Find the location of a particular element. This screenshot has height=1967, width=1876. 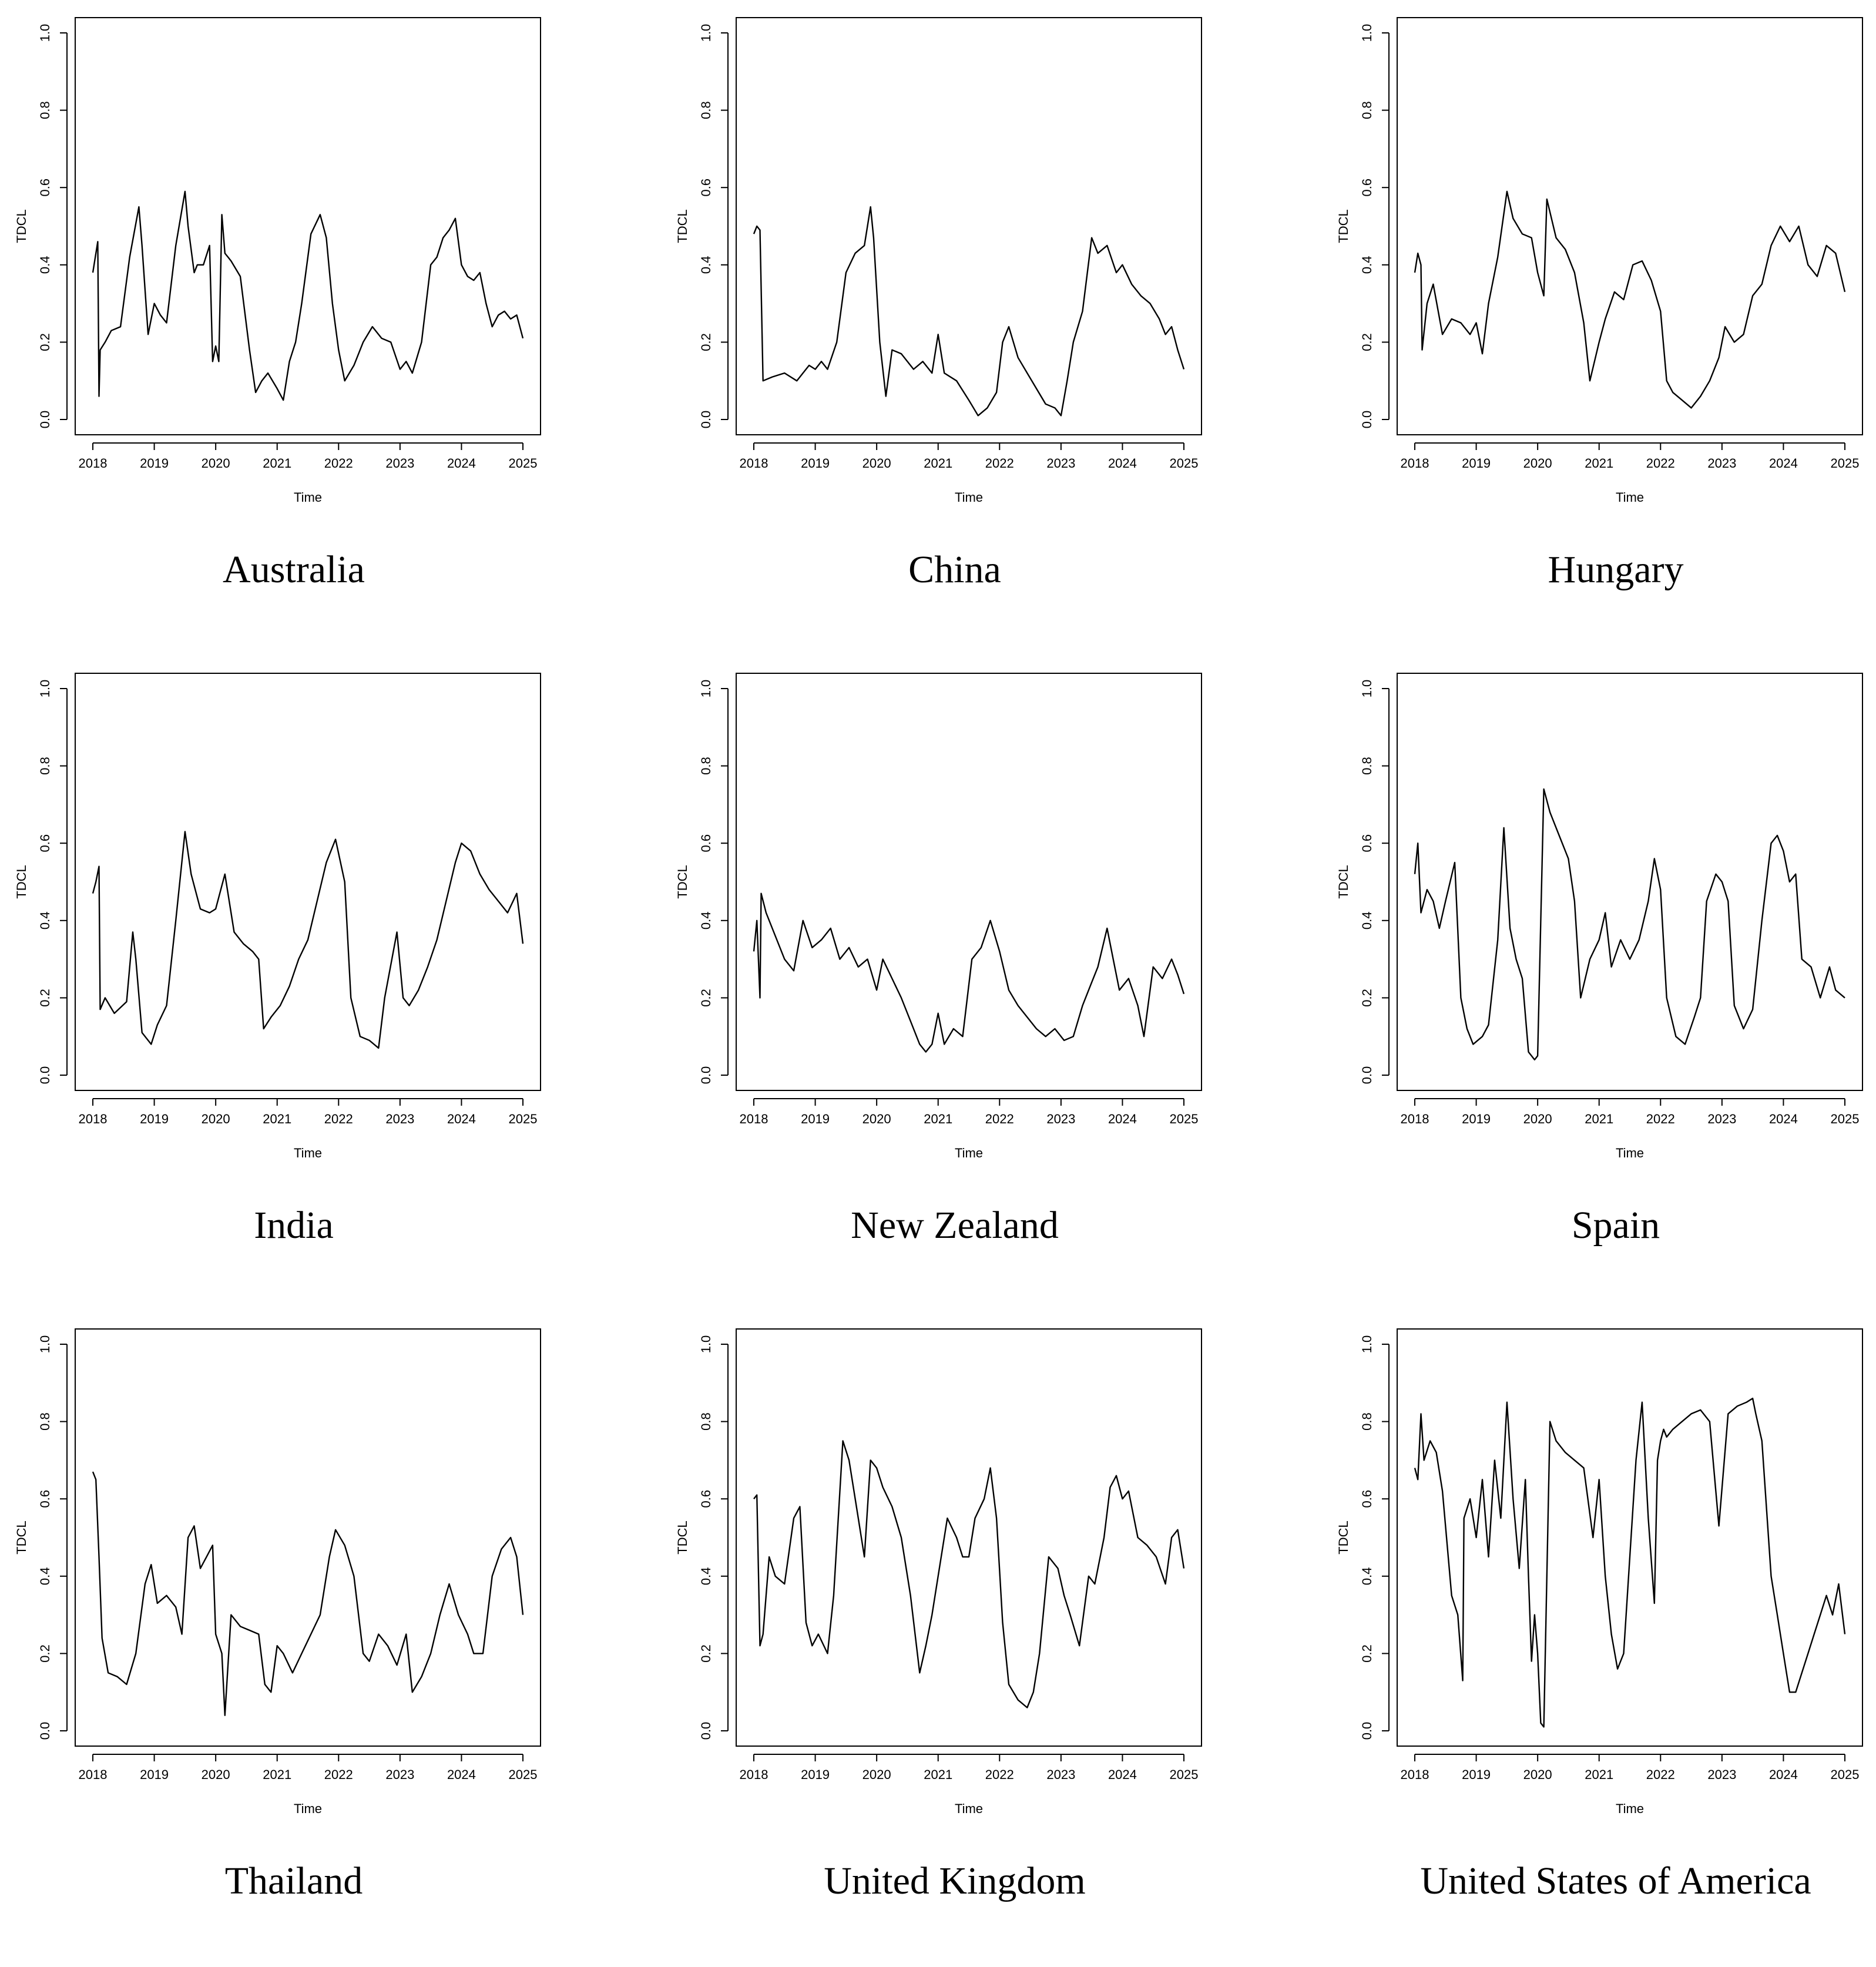

panel-caption: United Kingdom is located at coordinates (955, 1880).